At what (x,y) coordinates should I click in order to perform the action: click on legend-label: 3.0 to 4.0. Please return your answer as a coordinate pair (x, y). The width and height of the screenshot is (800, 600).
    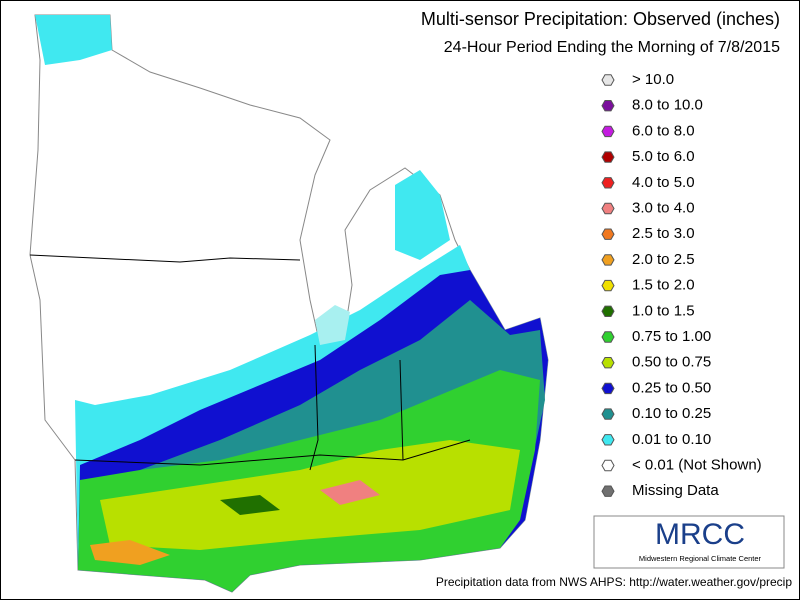
    Looking at the image, I should click on (663, 207).